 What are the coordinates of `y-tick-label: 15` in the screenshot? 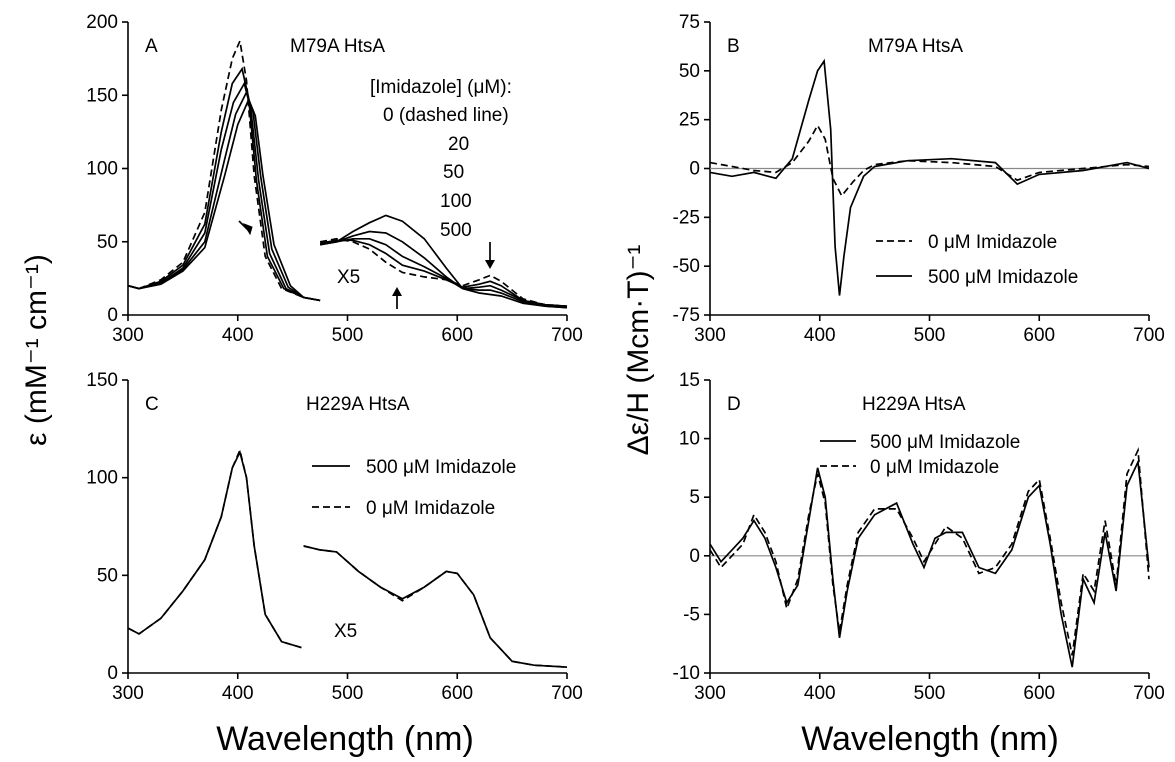 It's located at (689, 380).